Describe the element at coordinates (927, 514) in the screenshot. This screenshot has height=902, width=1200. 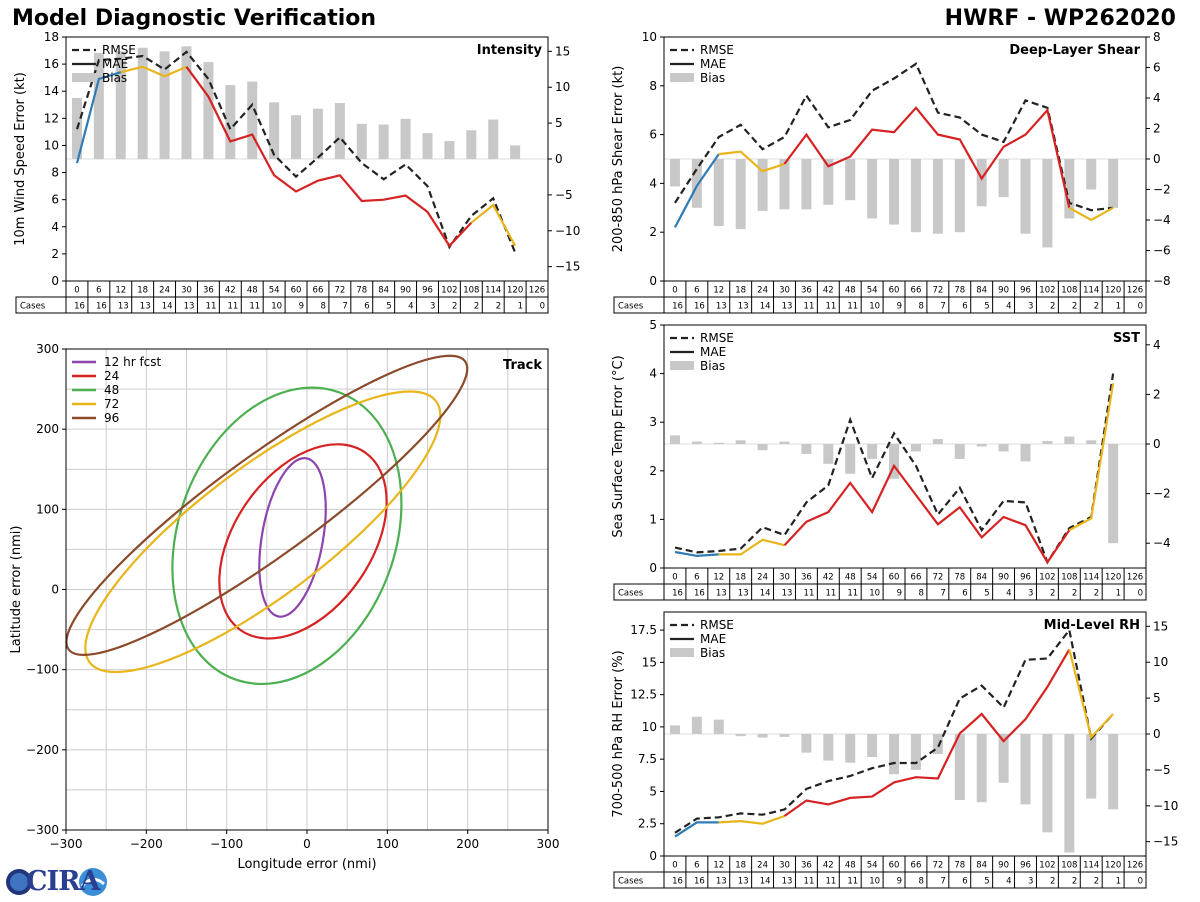
I see `sst-mae-line-main` at that location.